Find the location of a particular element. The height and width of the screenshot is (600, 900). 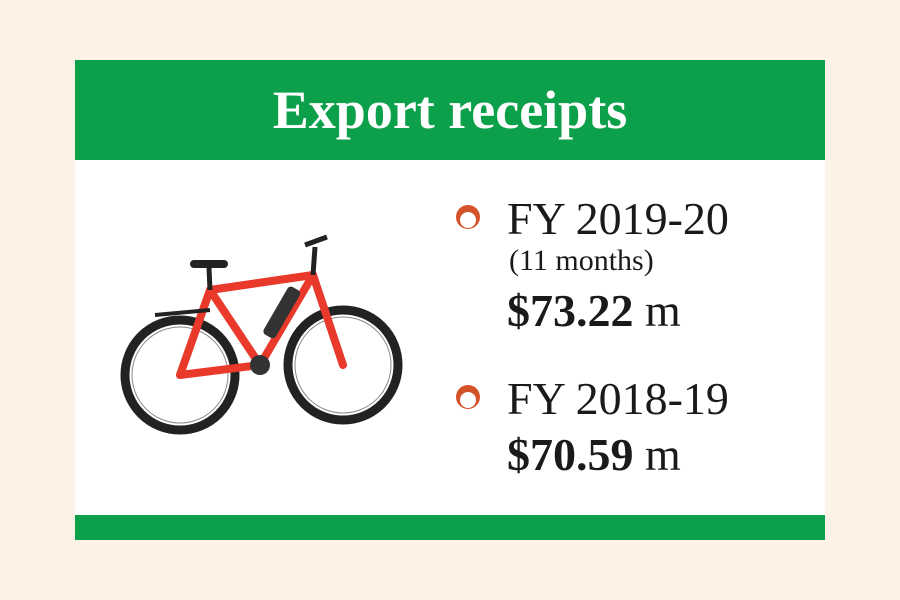

header-banner: Export receipts is located at coordinates (450, 110).